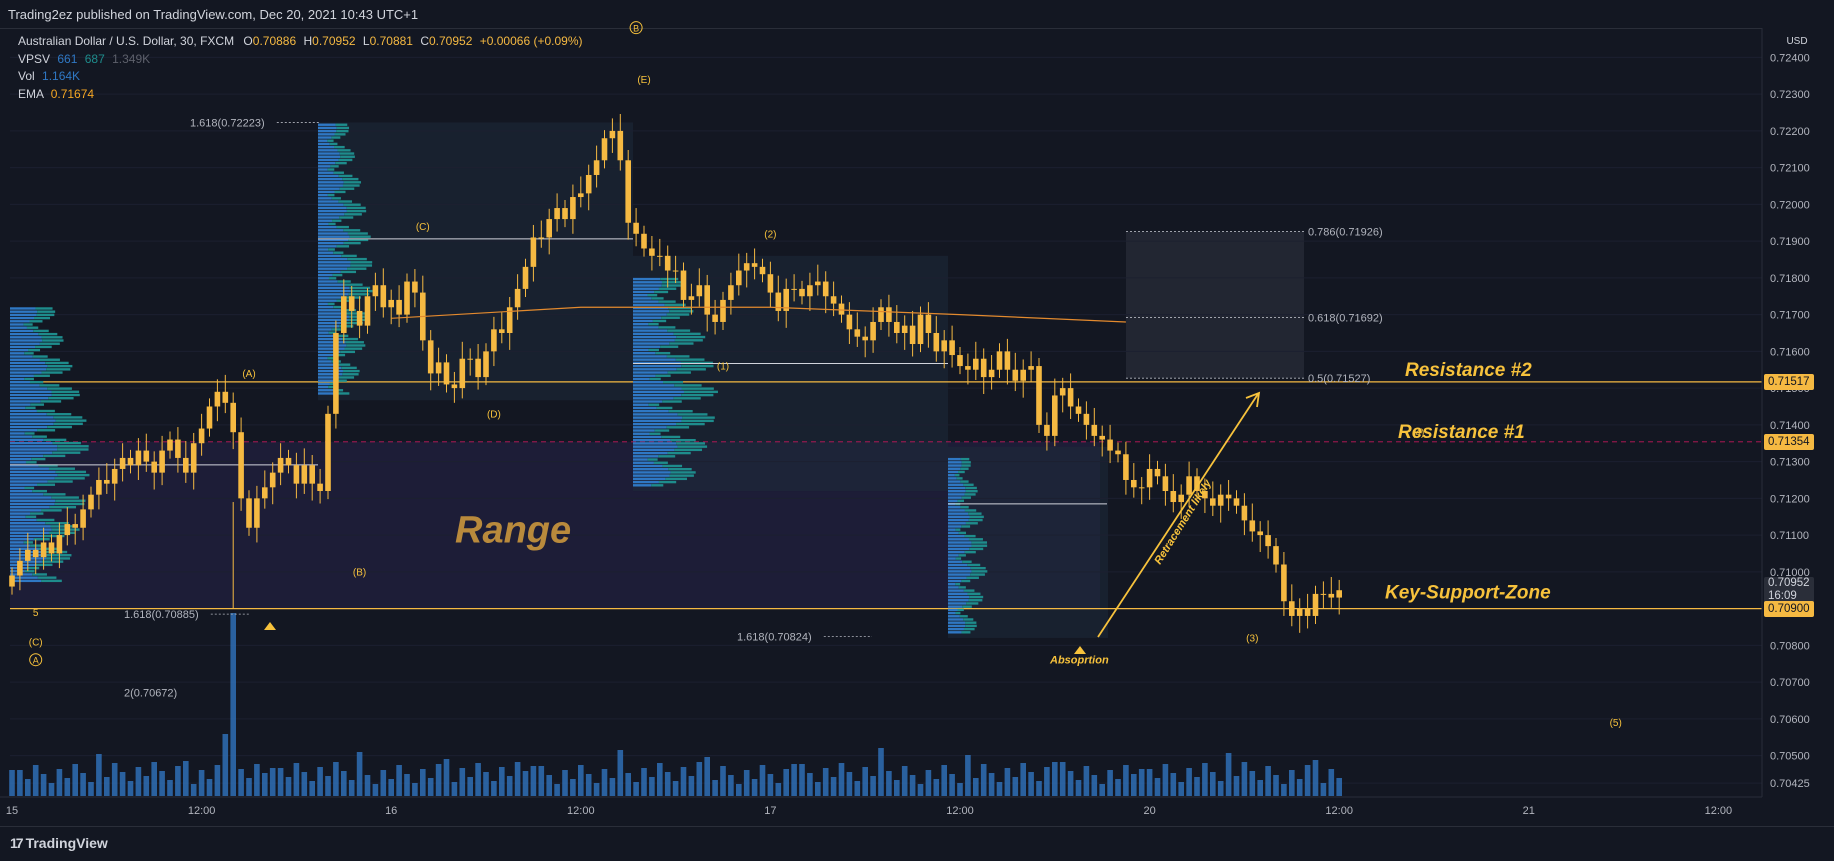 Image resolution: width=1834 pixels, height=861 pixels. What do you see at coordinates (300, 77) in the screenshot?
I see `legend-vol-row: Vol 1.164K` at bounding box center [300, 77].